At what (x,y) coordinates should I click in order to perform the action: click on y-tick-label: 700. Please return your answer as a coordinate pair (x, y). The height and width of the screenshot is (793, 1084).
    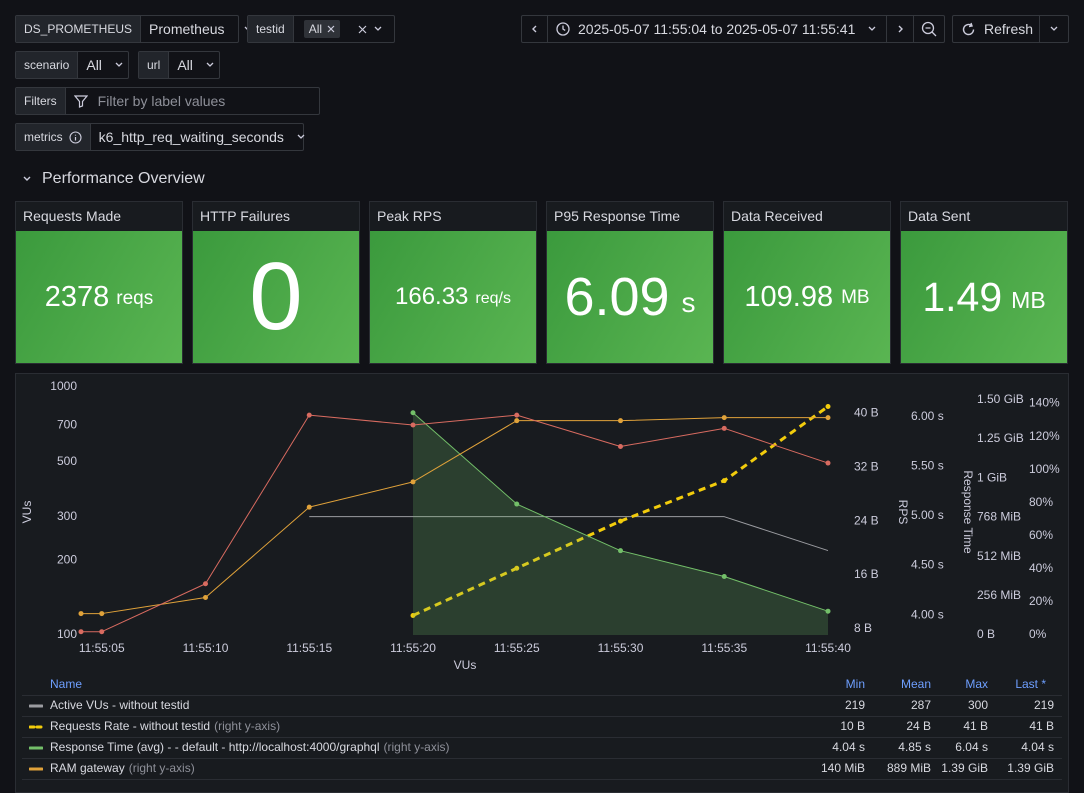
    Looking at the image, I should click on (67, 425).